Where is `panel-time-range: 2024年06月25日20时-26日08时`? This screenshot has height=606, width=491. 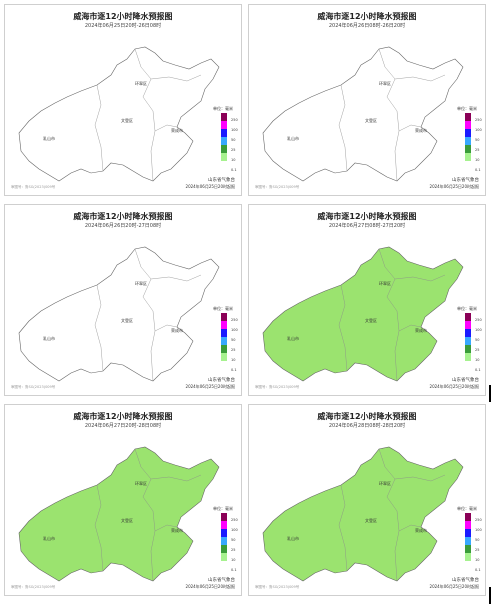 panel-time-range: 2024年06月25日20时-26日08时 is located at coordinates (123, 26).